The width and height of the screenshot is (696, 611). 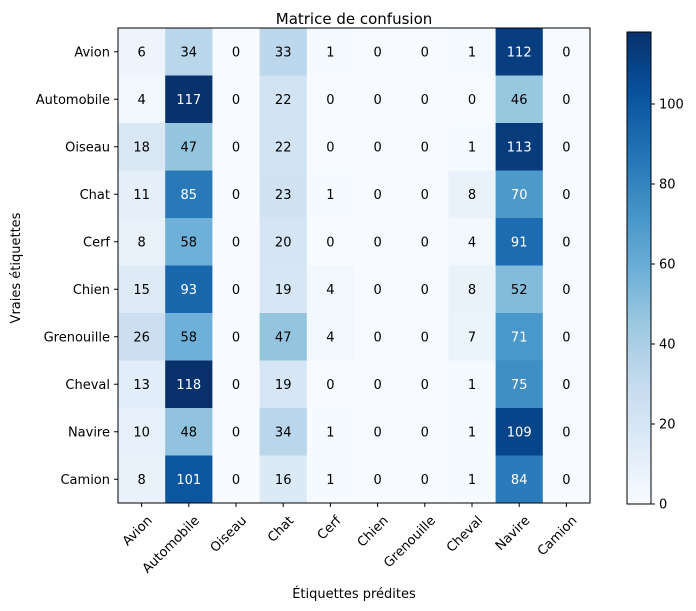 What do you see at coordinates (513, 533) in the screenshot?
I see `x-tick-label: Navire` at bounding box center [513, 533].